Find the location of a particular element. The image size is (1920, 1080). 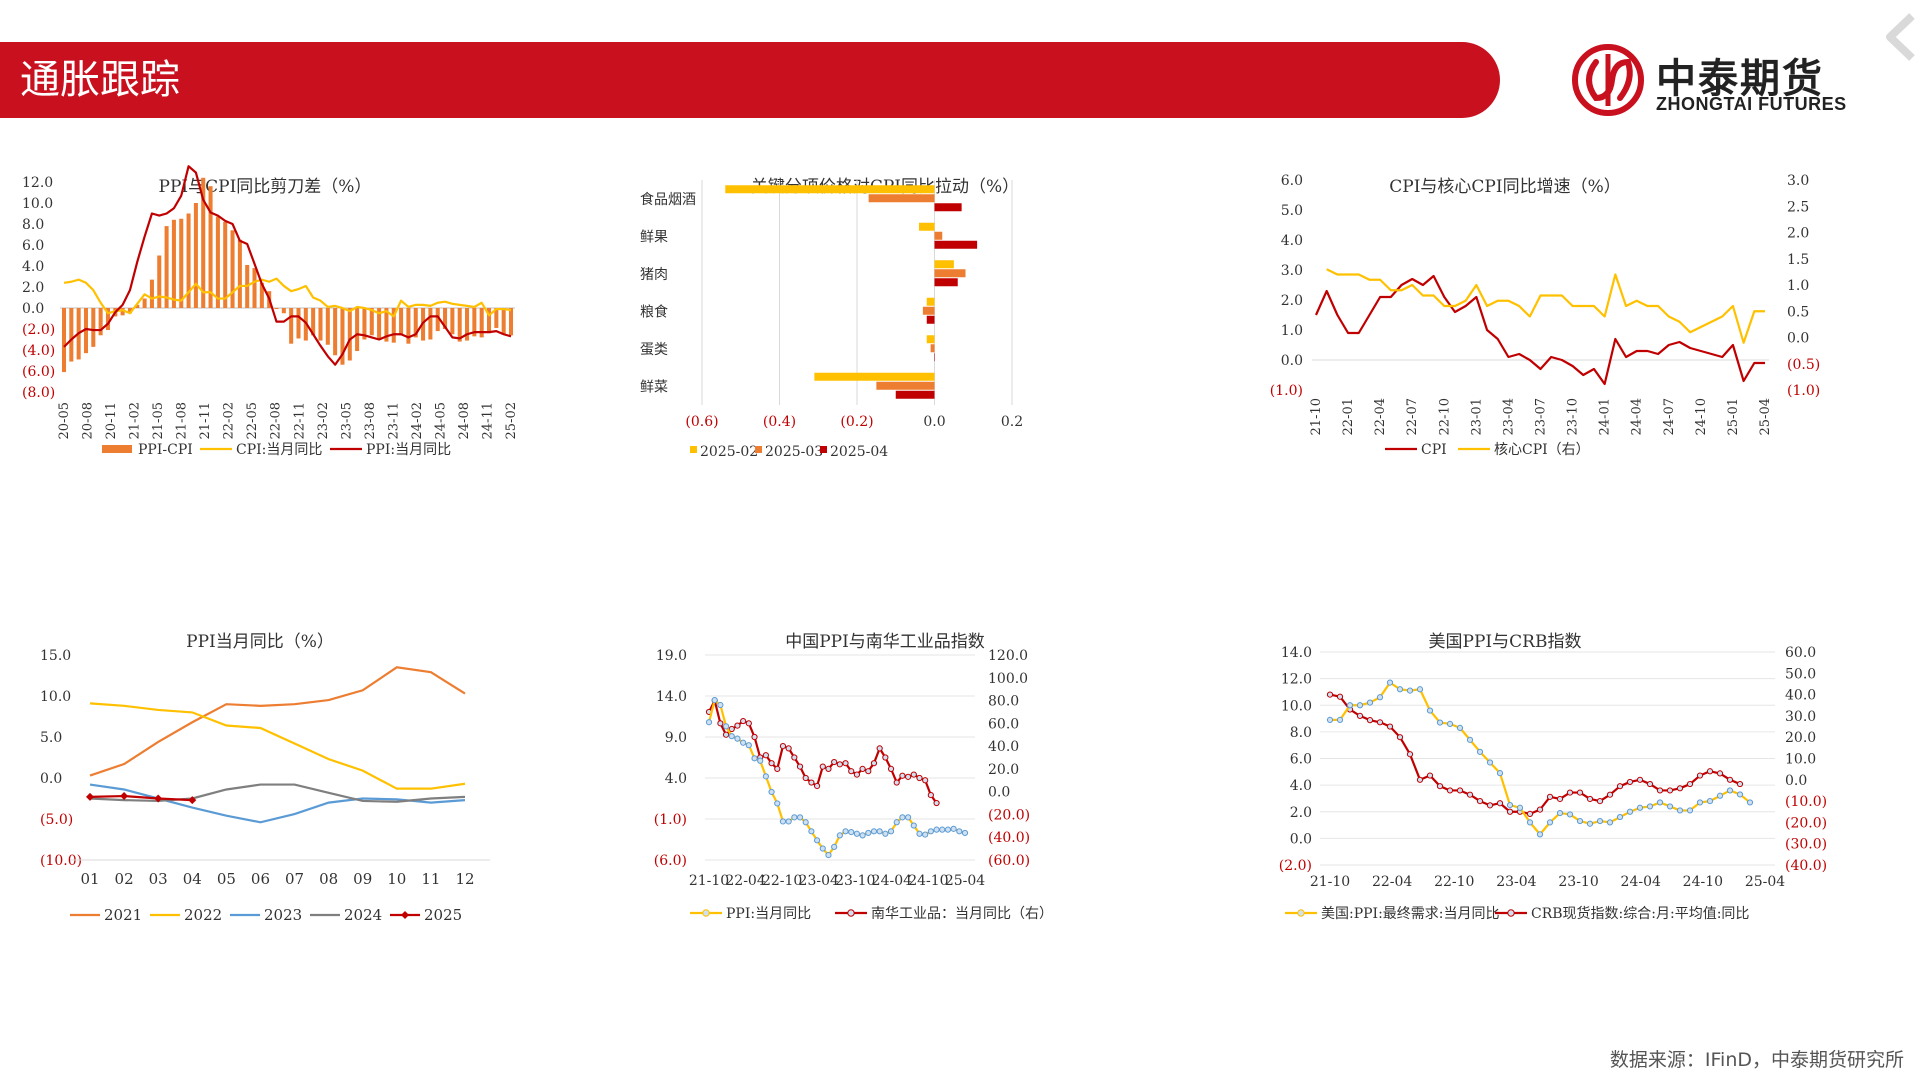

category-label: 鲜果 is located at coordinates (654, 237).